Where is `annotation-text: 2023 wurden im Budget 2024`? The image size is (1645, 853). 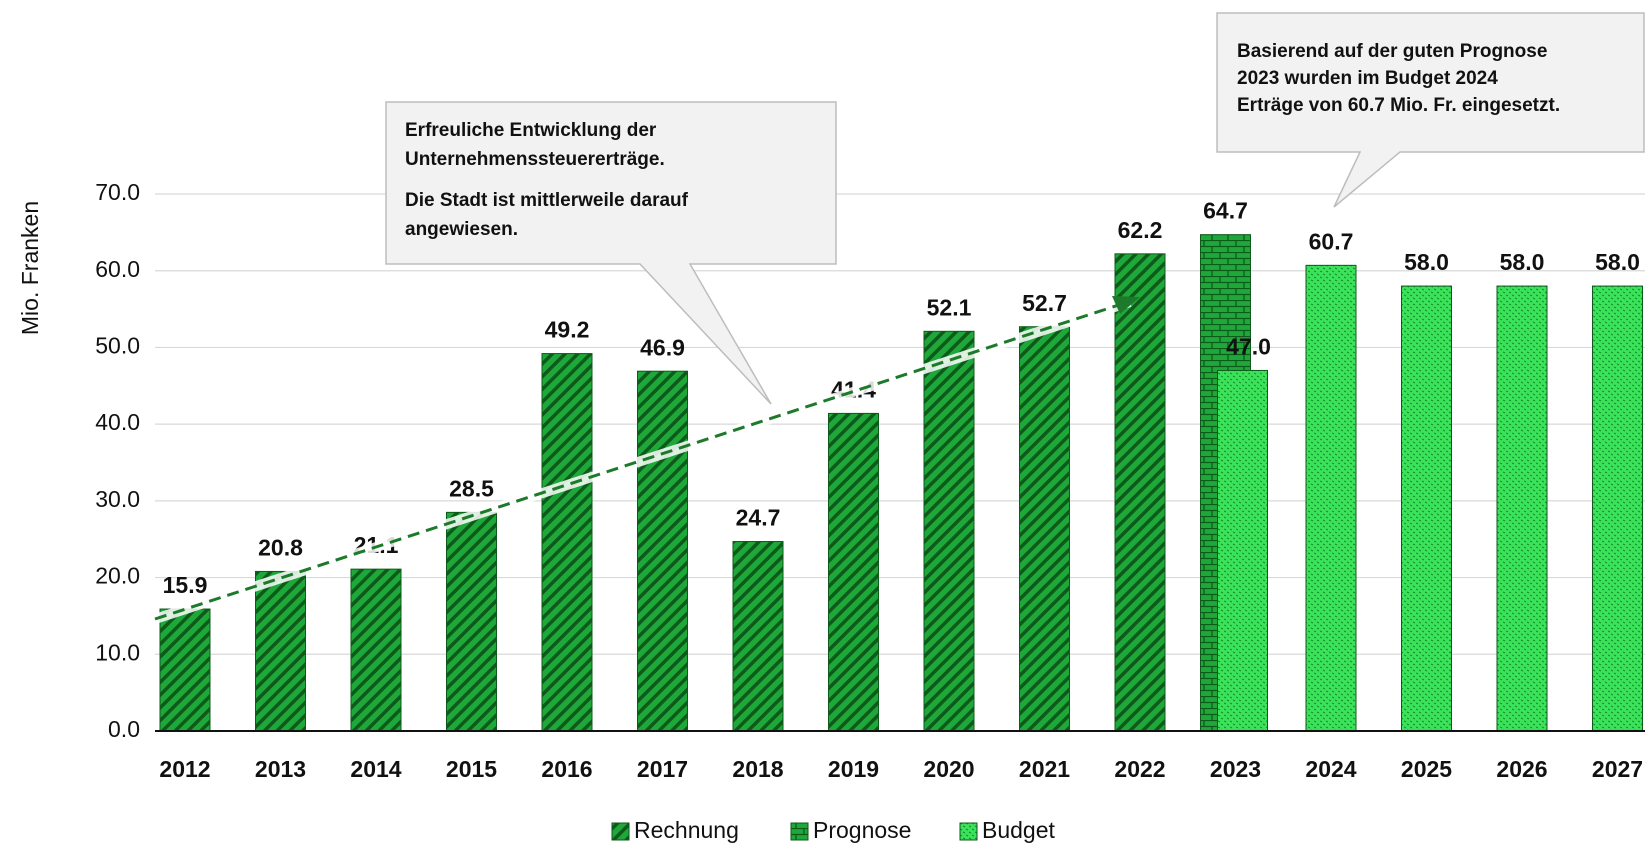
annotation-text: 2023 wurden im Budget 2024 is located at coordinates (1367, 78).